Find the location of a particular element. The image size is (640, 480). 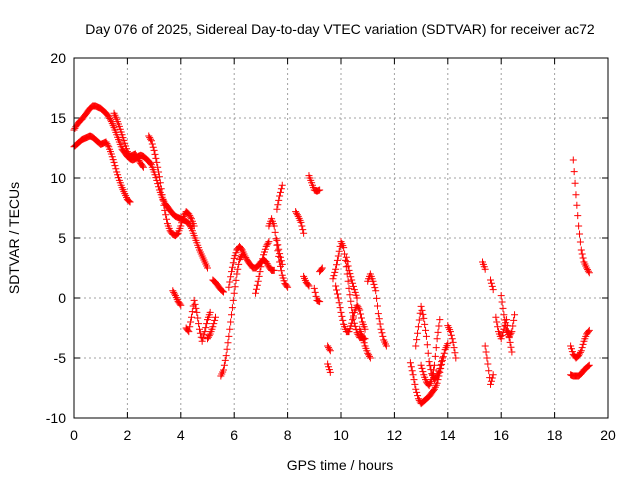

x-tick-label: 2 is located at coordinates (128, 435).